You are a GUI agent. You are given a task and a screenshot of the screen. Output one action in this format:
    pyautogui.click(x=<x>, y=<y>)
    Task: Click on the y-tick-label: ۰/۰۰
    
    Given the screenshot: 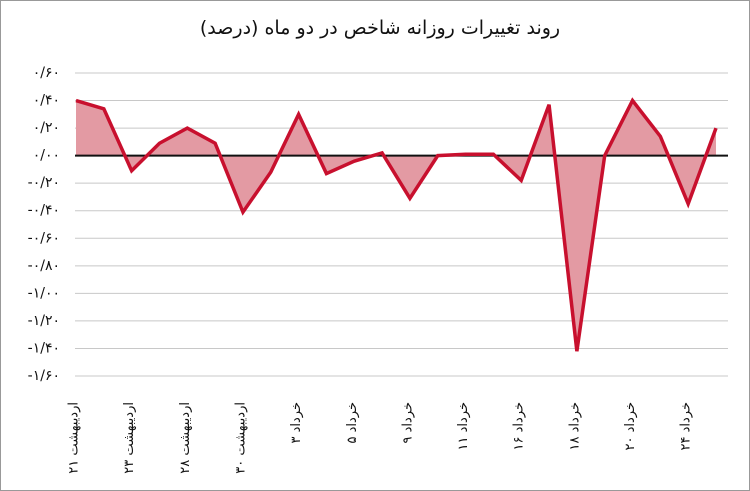 What is the action you would take?
    pyautogui.click(x=46, y=156)
    